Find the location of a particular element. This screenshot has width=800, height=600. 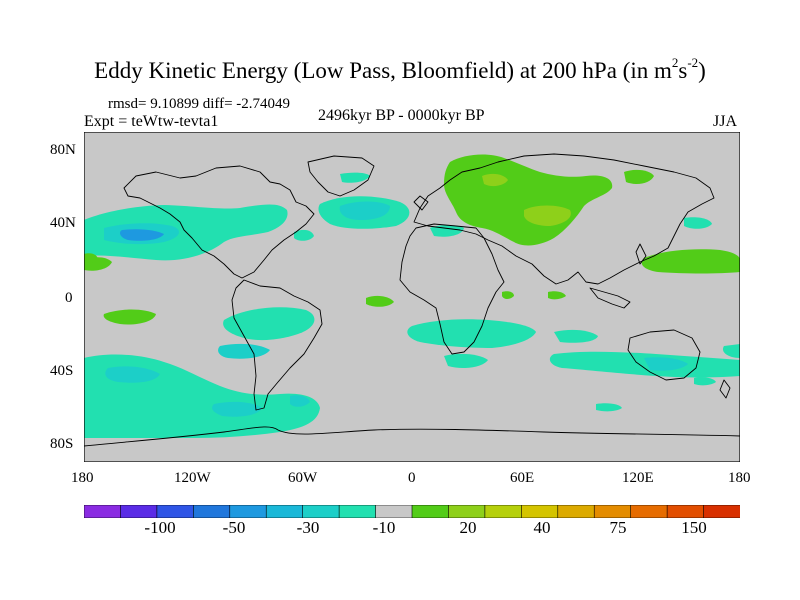

y-tick-40s: 40S is located at coordinates (62, 371).